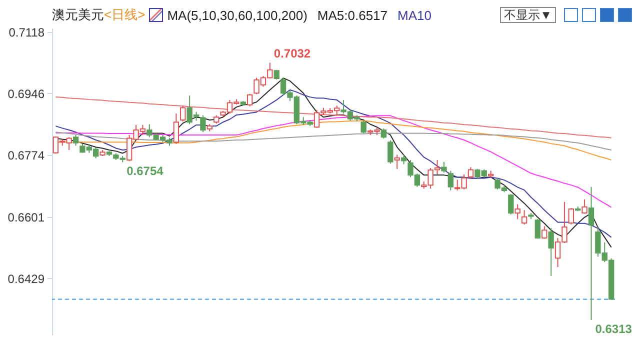 The height and width of the screenshot is (350, 640). Describe the element at coordinates (613, 329) in the screenshot. I see `annotation: 0.6313` at that location.